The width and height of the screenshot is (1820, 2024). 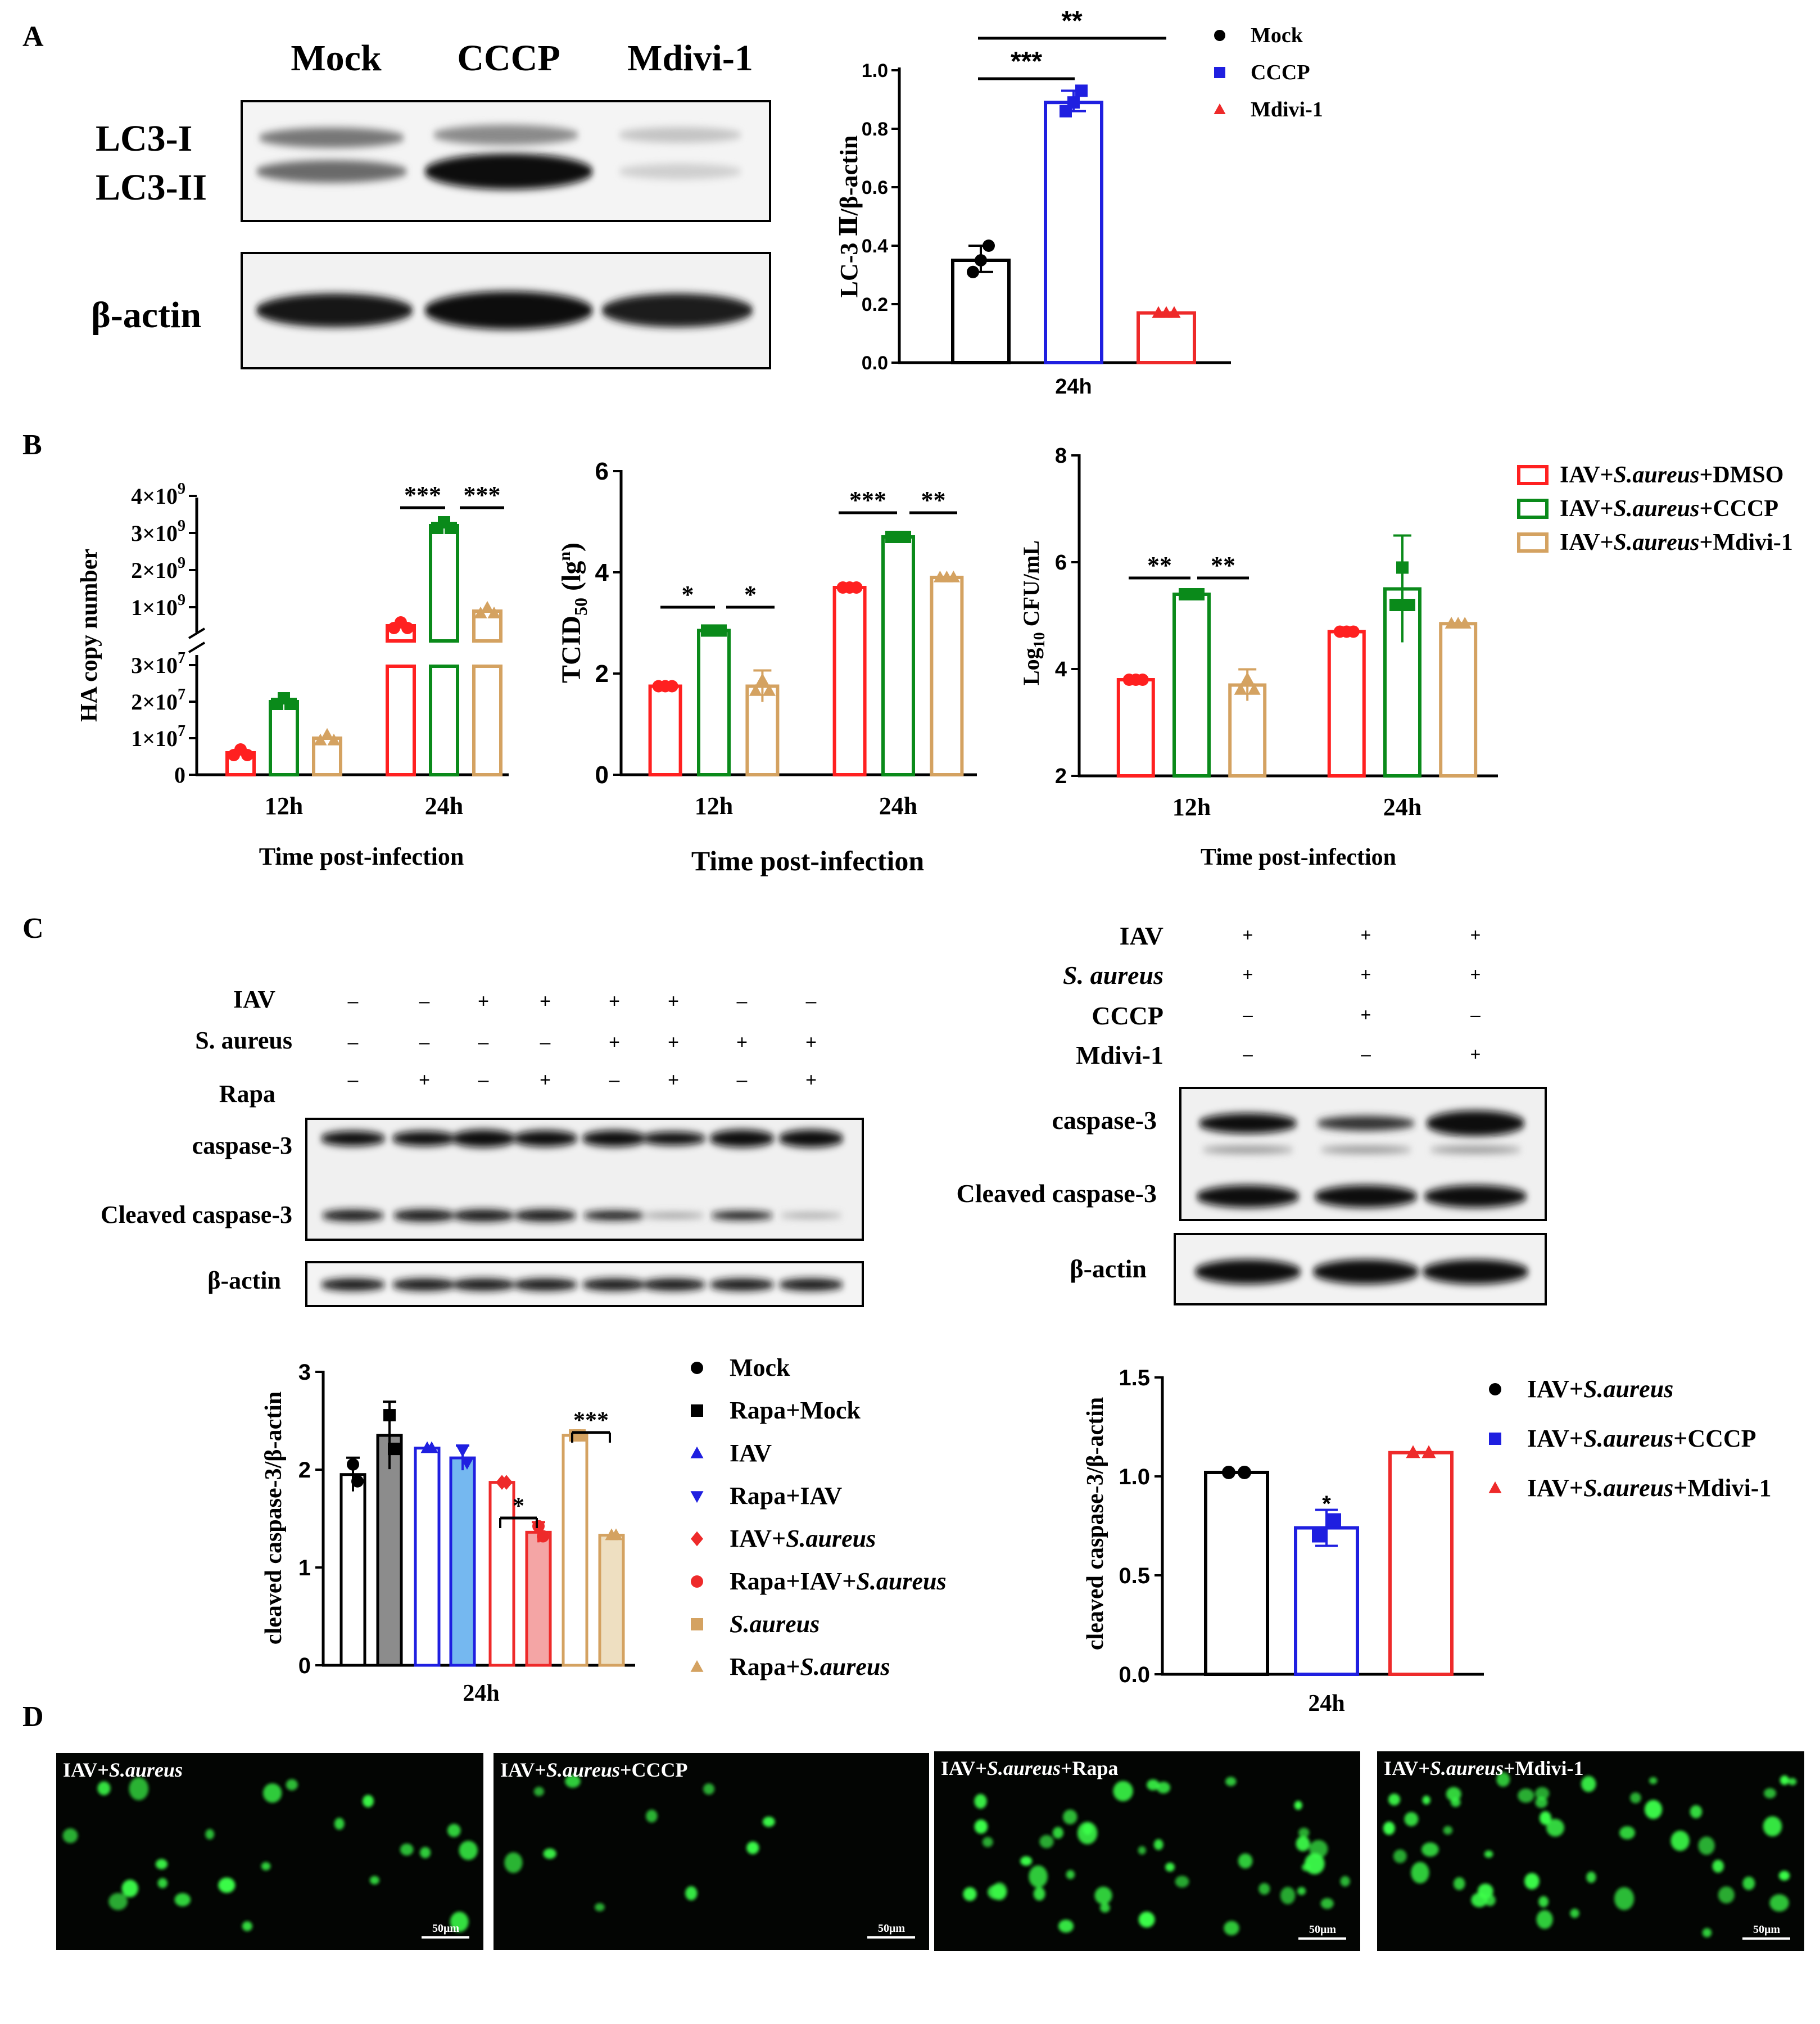 What do you see at coordinates (1544, 1768) in the screenshot?
I see `image-caption-part: +Mdivi-1` at bounding box center [1544, 1768].